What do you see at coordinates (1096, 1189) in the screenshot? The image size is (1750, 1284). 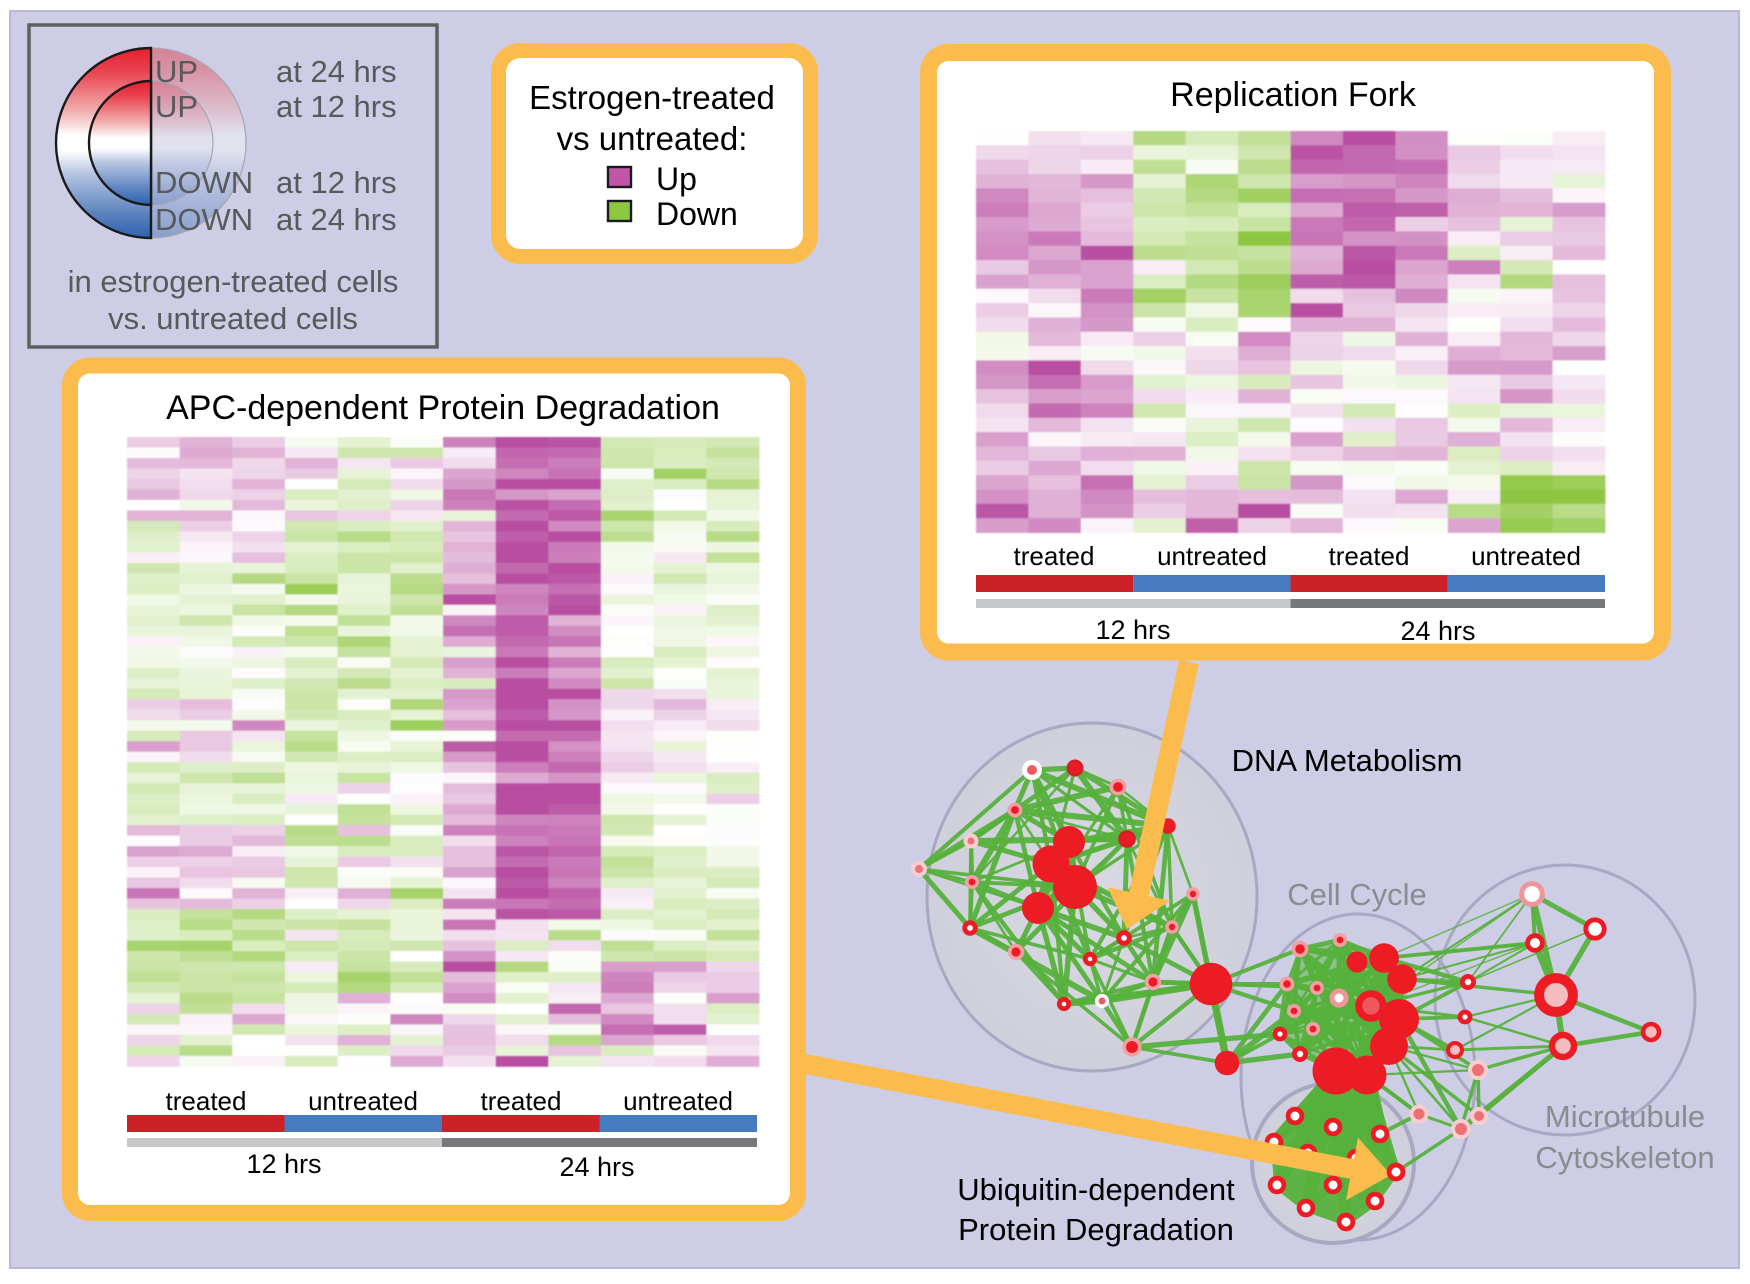 I see `svg-text: Ubiquitin-dependent` at bounding box center [1096, 1189].